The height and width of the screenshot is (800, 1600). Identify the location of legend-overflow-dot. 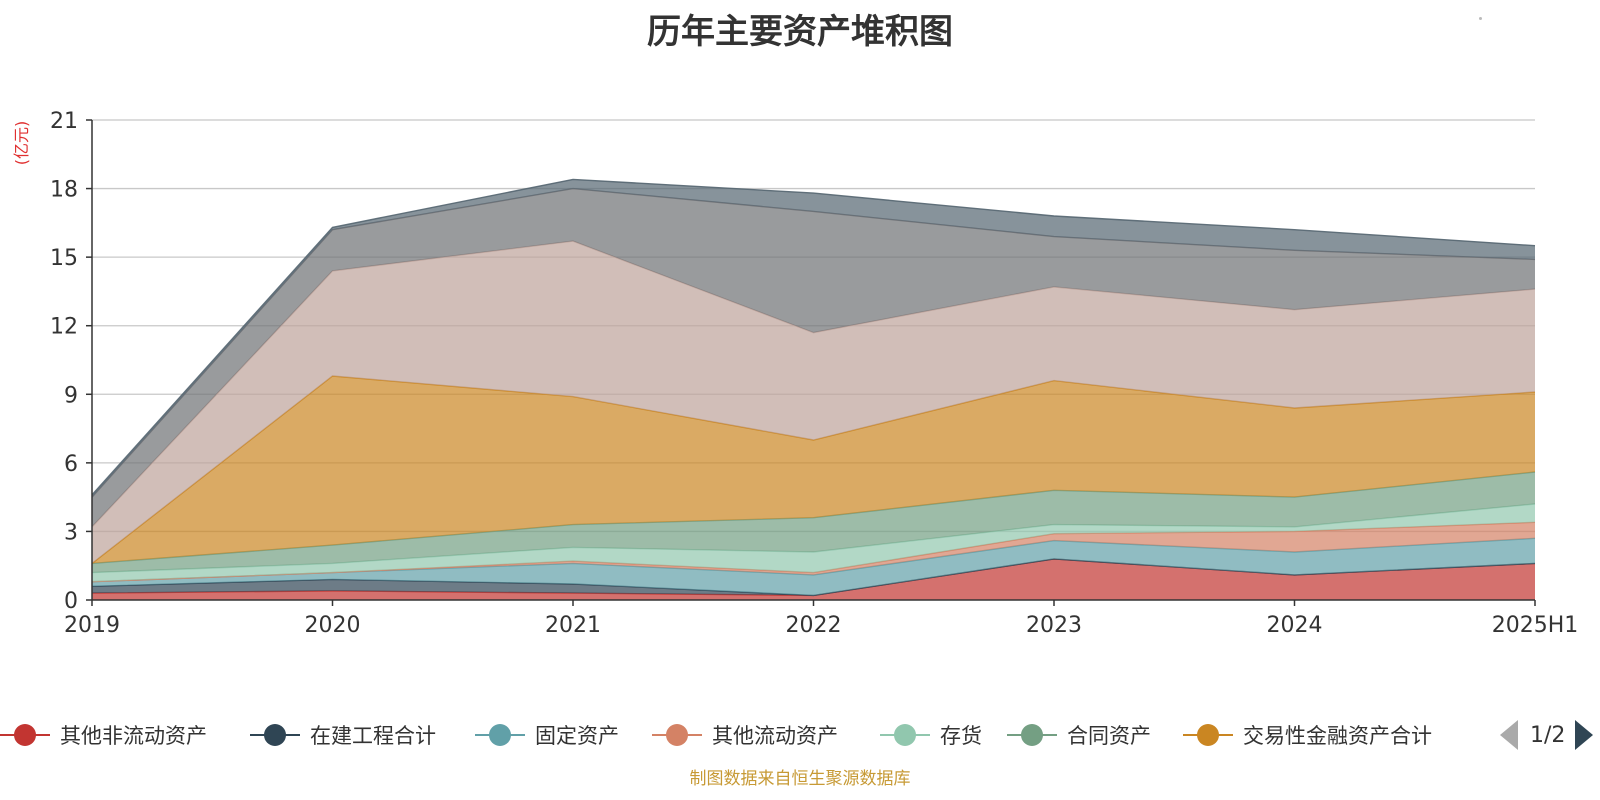
(1480, 18).